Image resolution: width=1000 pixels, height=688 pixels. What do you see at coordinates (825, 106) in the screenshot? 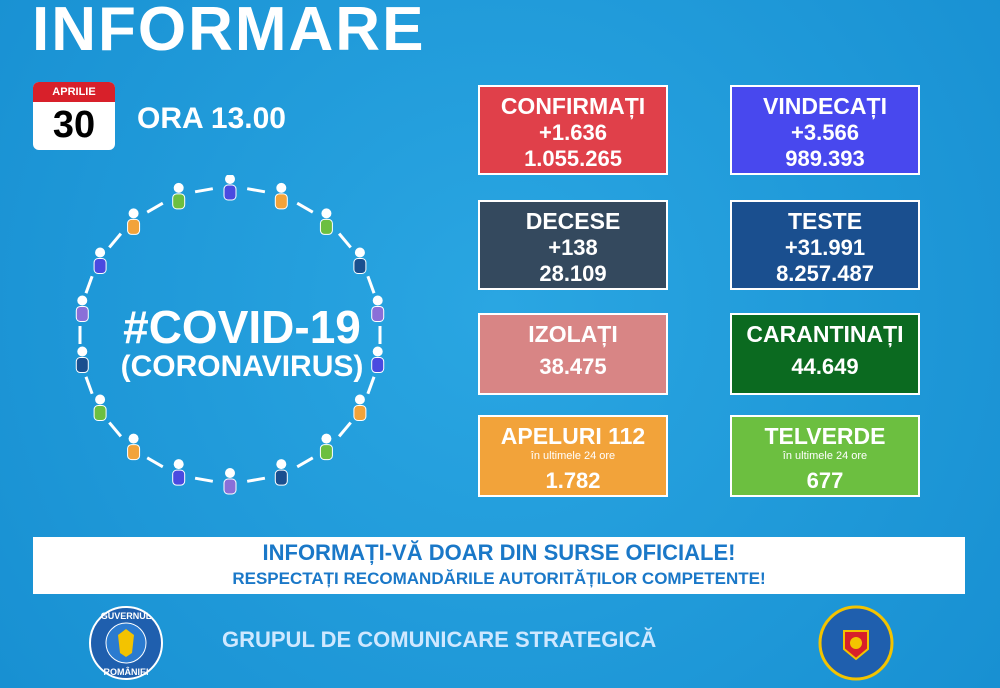
I see `card-title: VINDECAȚI` at bounding box center [825, 106].